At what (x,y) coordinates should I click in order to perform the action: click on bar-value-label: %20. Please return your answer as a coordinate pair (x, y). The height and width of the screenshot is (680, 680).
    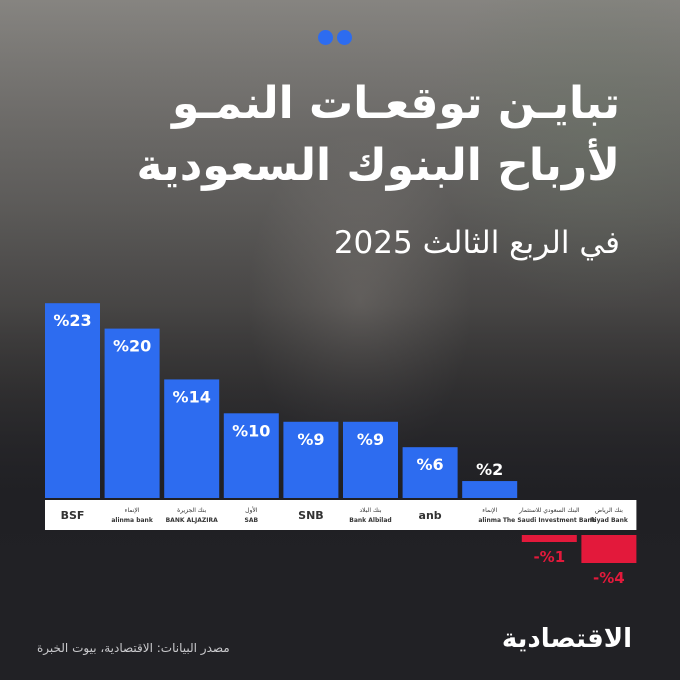
    Looking at the image, I should click on (132, 346).